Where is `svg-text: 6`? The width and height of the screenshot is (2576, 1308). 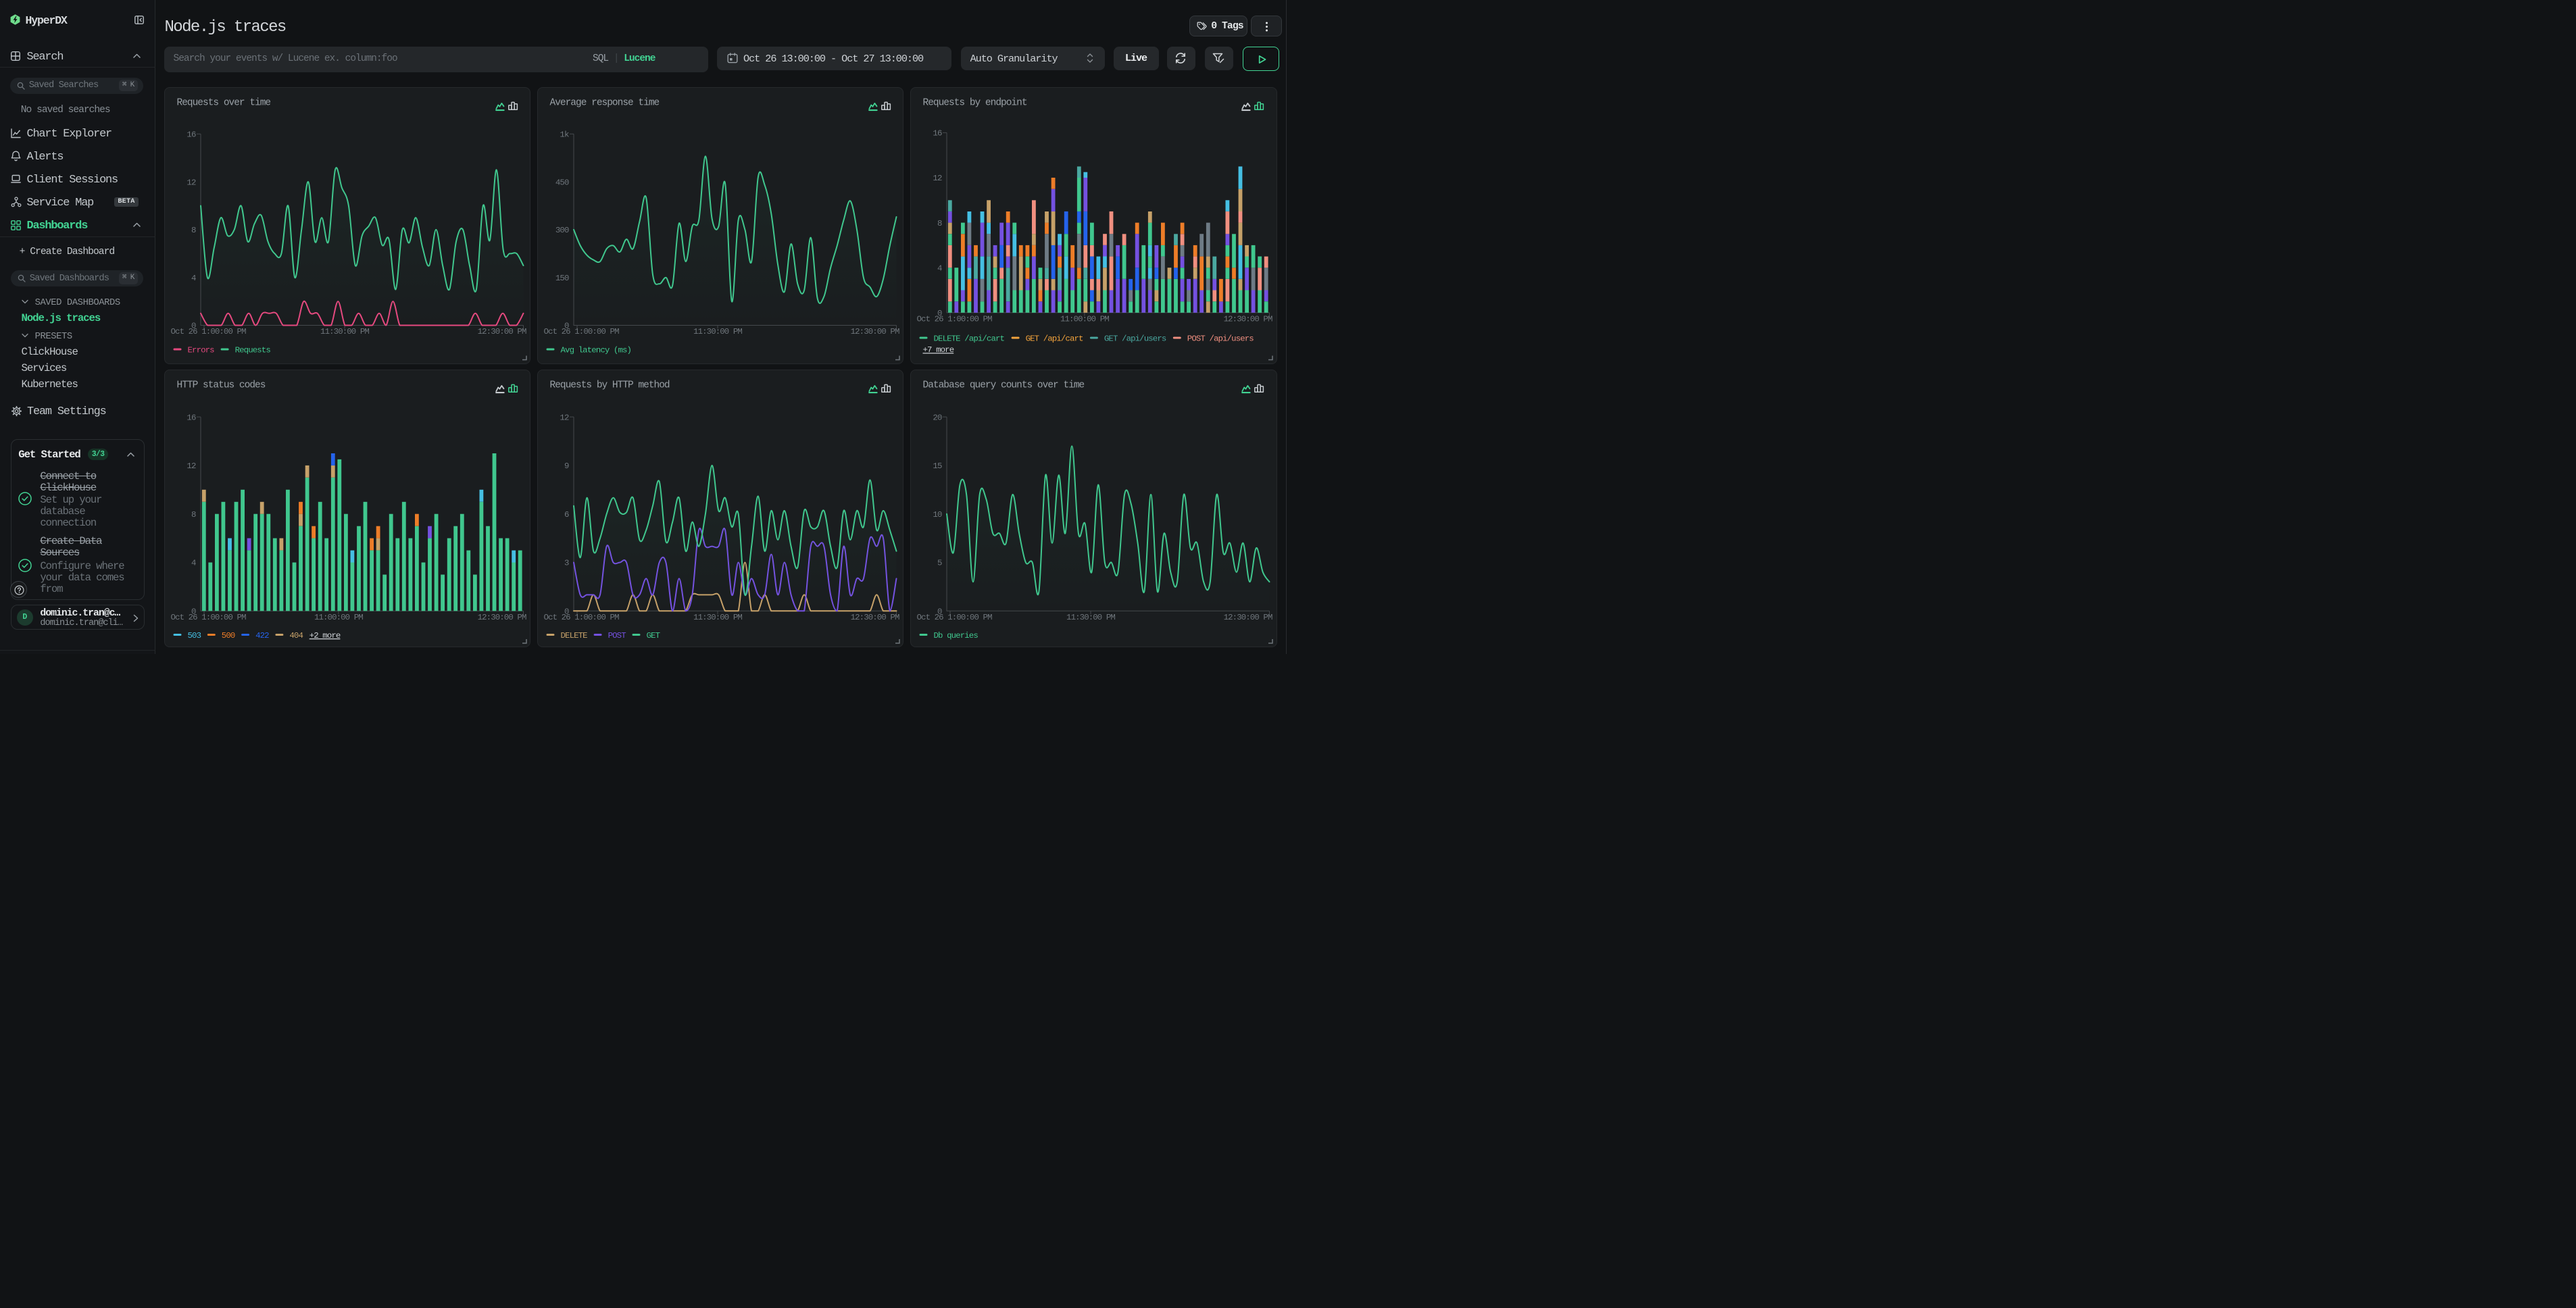 svg-text: 6 is located at coordinates (566, 514).